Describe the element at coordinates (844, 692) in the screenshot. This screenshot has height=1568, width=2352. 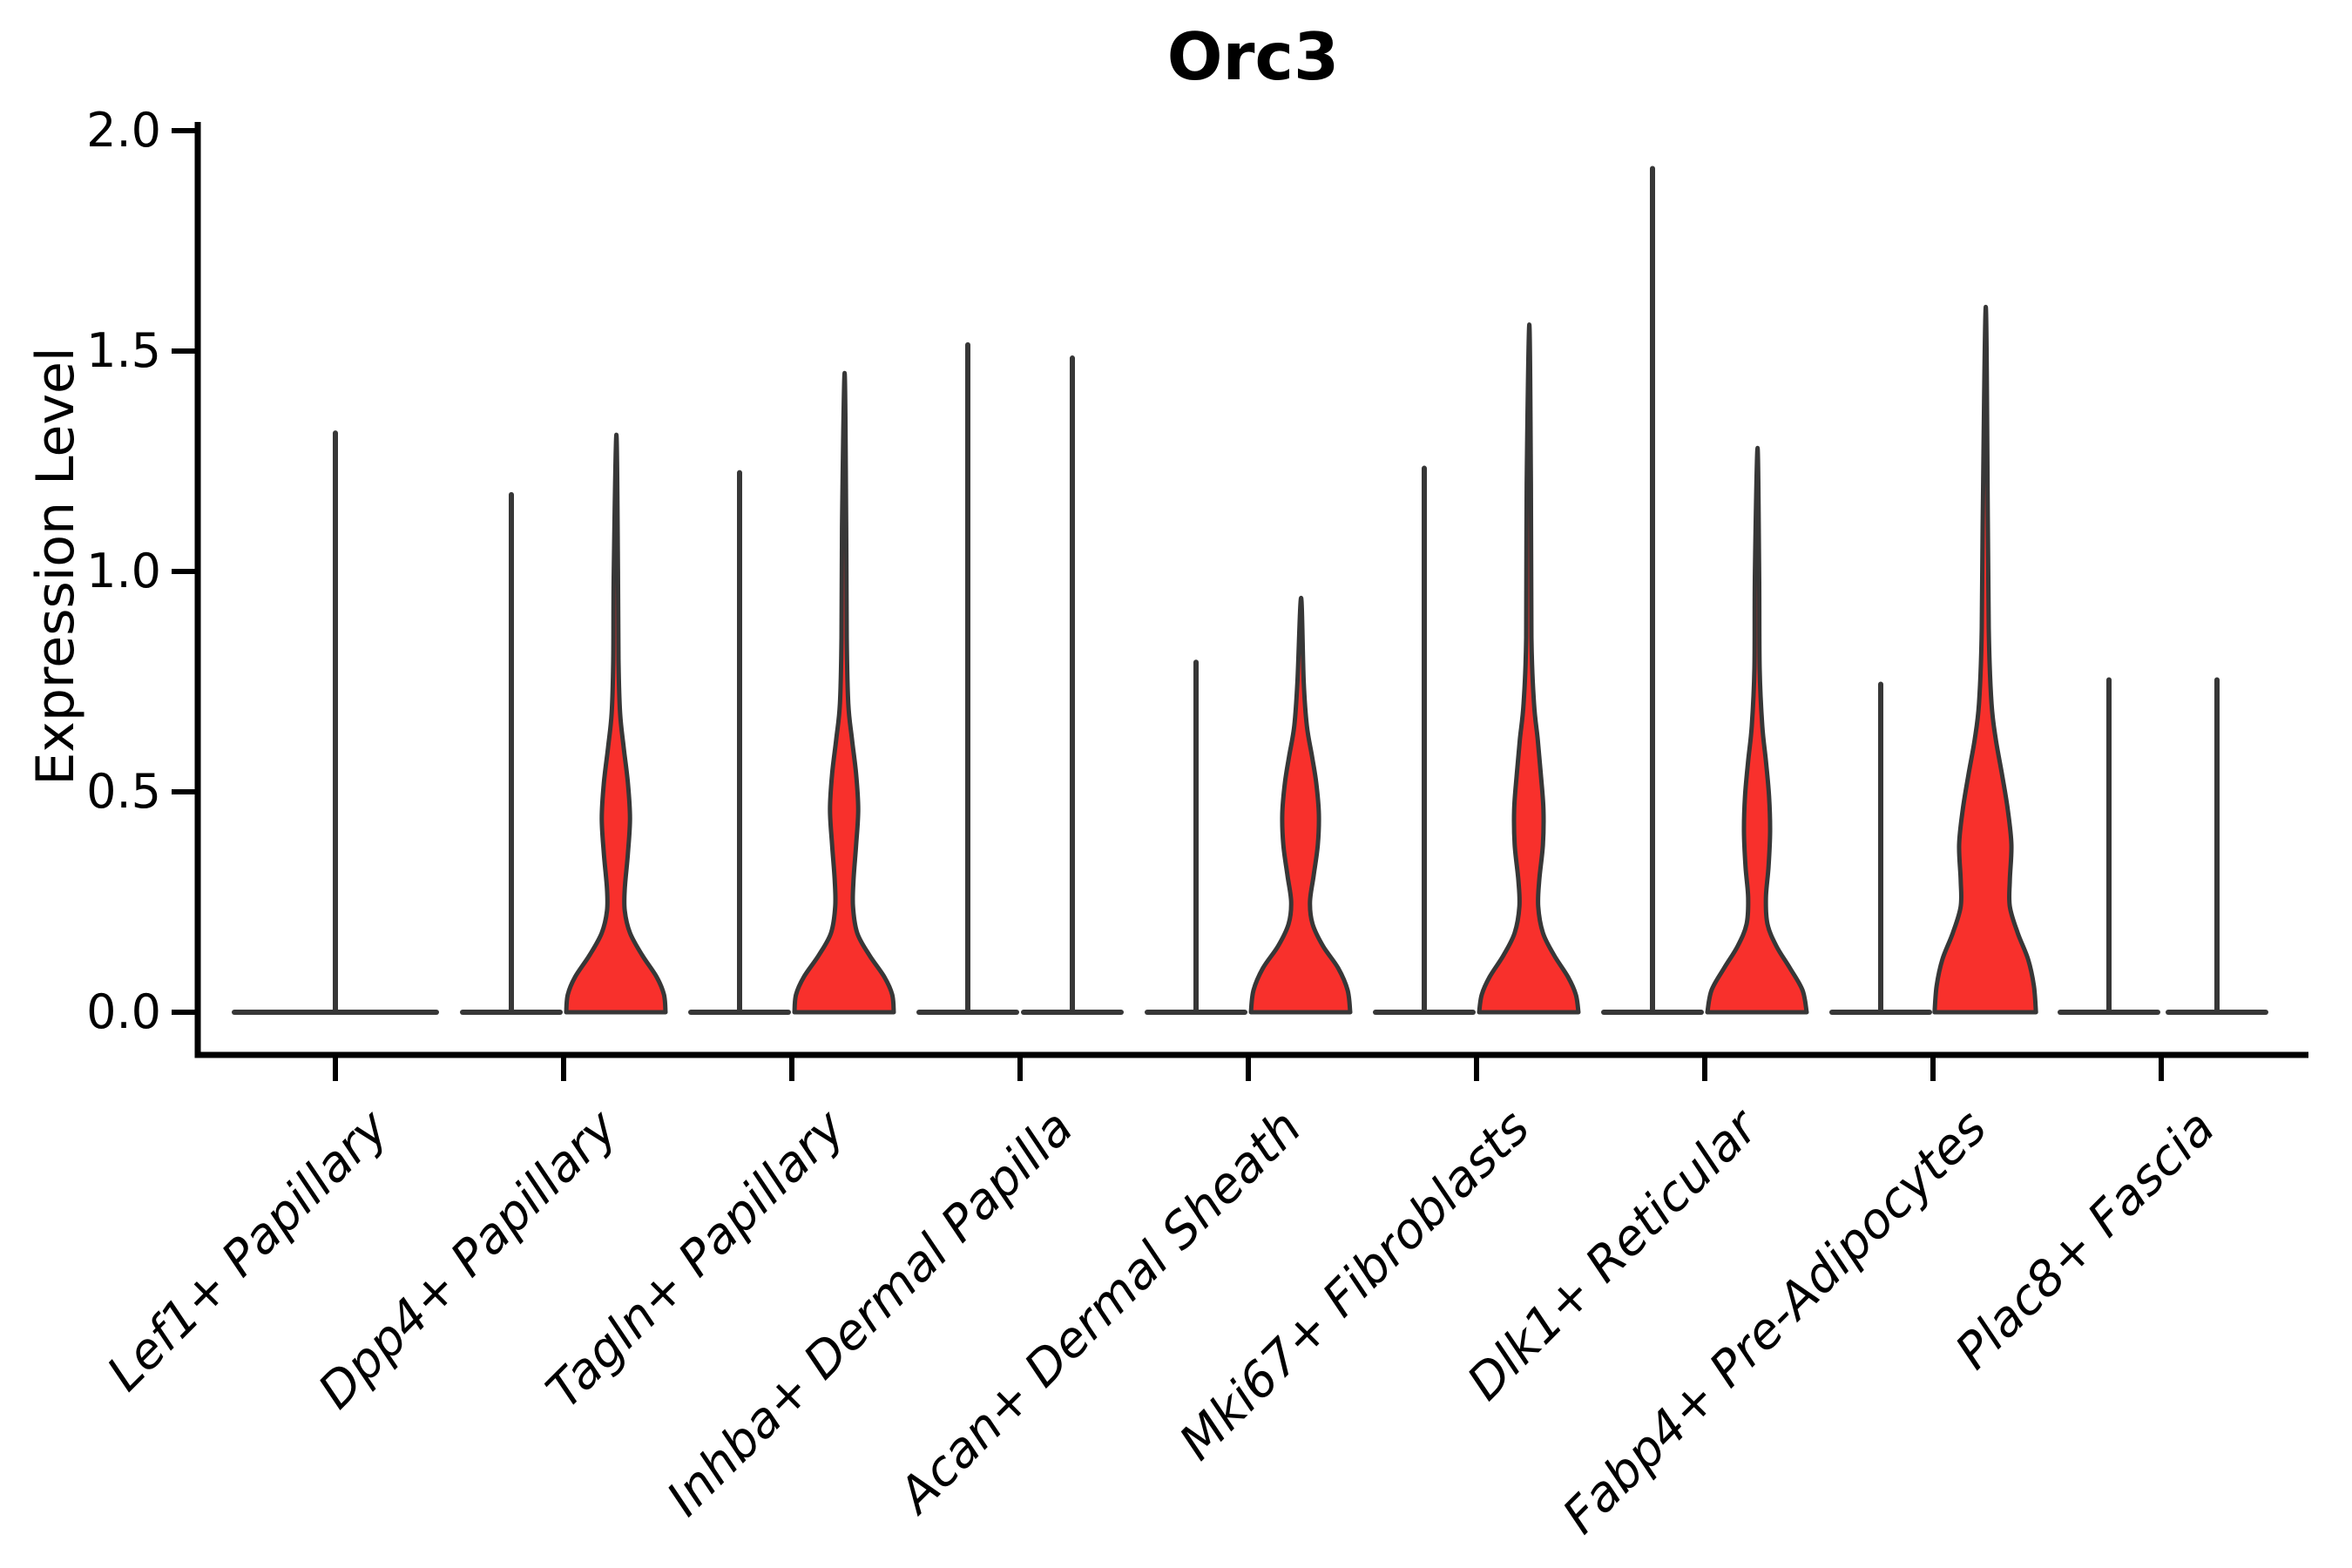
I see `violin-tagln-papillary-right` at that location.